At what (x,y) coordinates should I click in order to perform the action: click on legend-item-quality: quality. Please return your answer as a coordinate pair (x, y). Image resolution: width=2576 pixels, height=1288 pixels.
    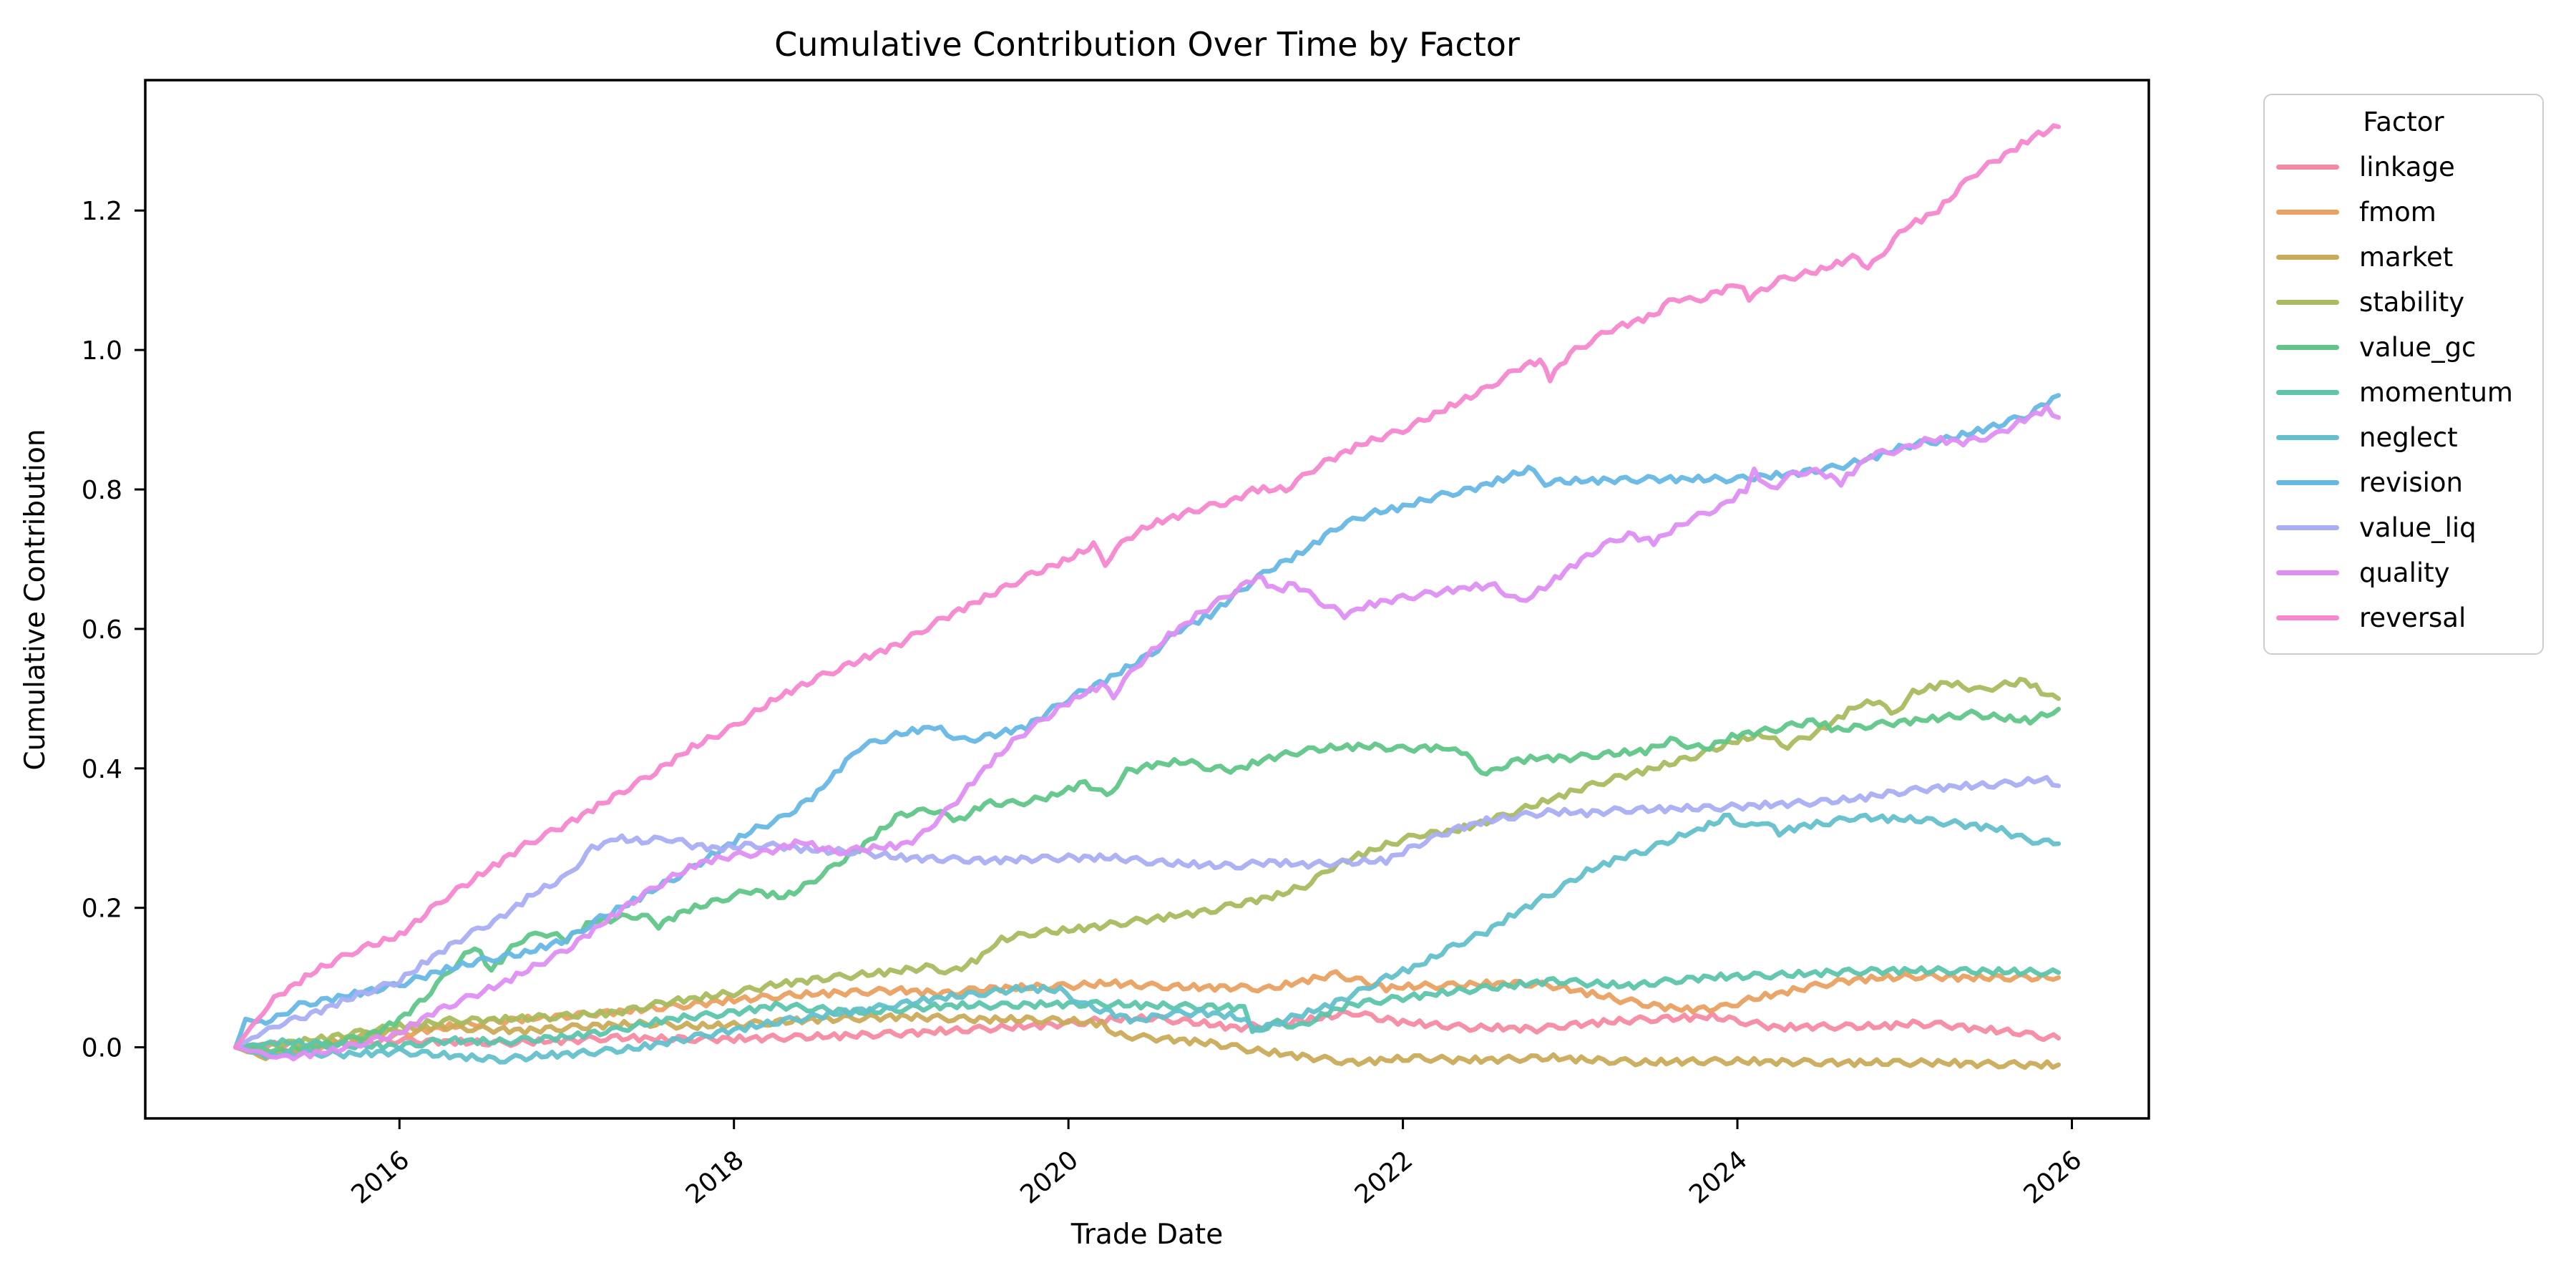
    Looking at the image, I should click on (2403, 572).